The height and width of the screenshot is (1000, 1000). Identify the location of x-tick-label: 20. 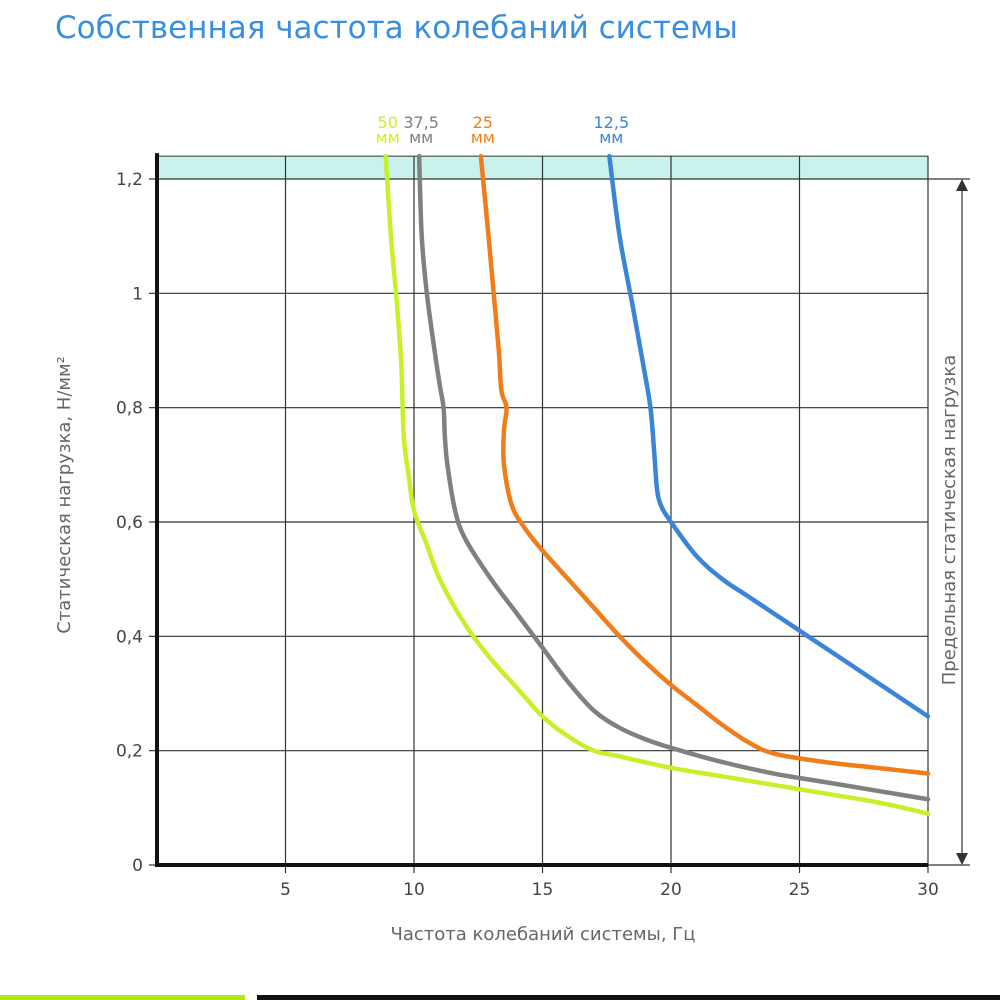
(671, 890).